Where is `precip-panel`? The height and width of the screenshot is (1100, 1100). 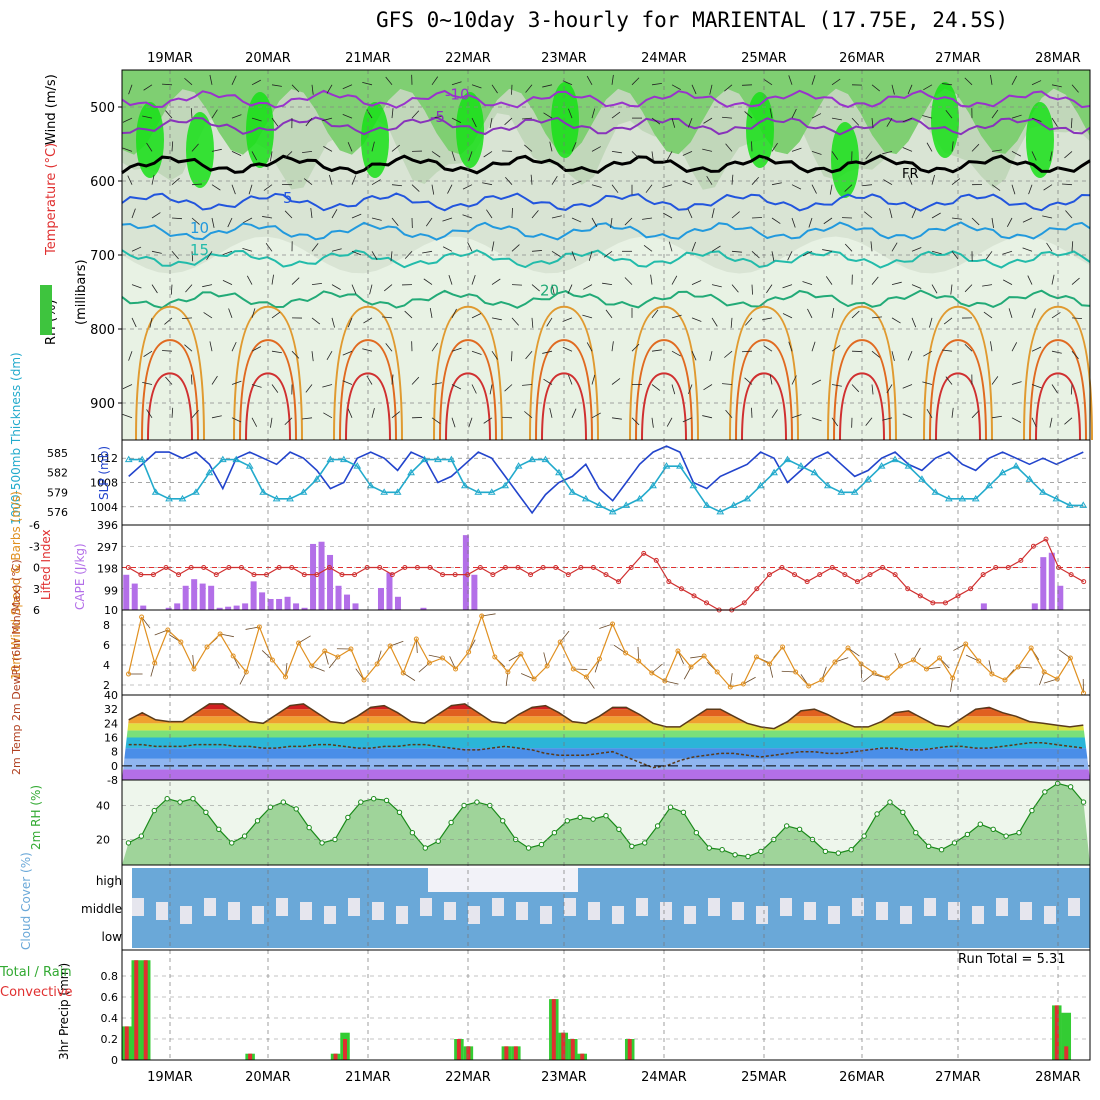 precip-panel is located at coordinates (606, 1005).